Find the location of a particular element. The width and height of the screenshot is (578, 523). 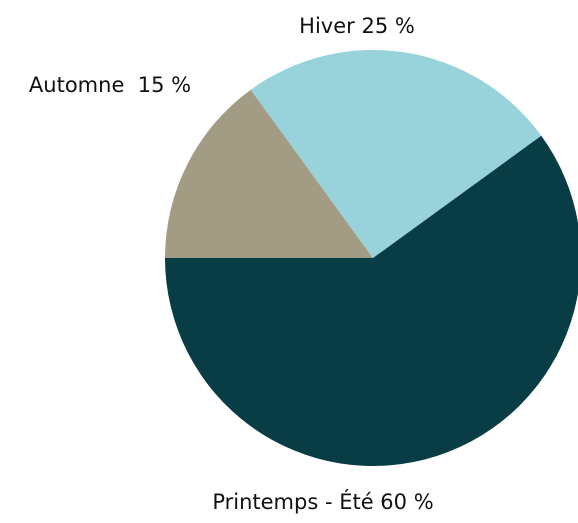

slice-label: Automne 15 % is located at coordinates (110, 85).